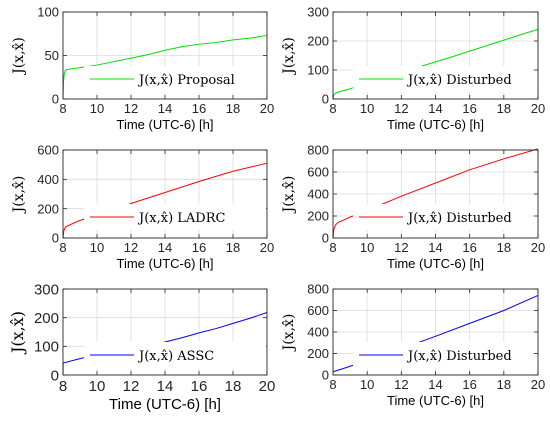  I want to click on legend-label: J(x,x̂) ASSC, so click(175, 356).